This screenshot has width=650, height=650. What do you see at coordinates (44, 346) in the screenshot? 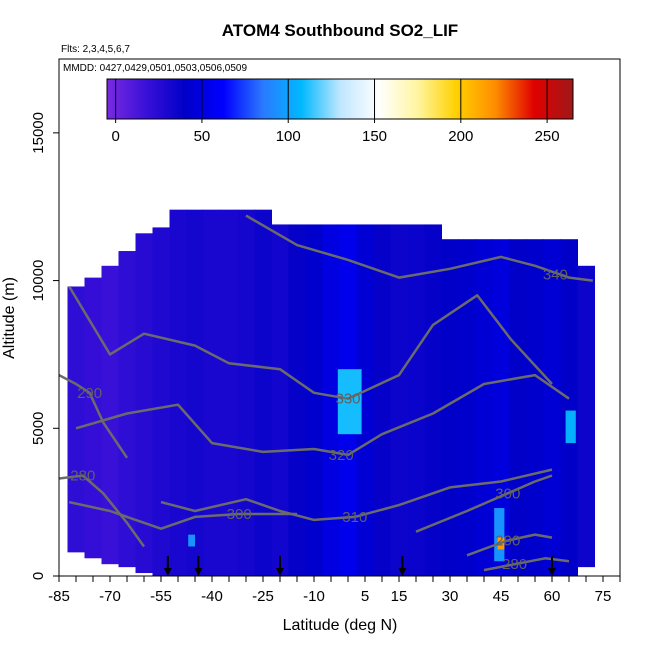
I see `y-axis: 0 5000 10000 15000` at bounding box center [44, 346].